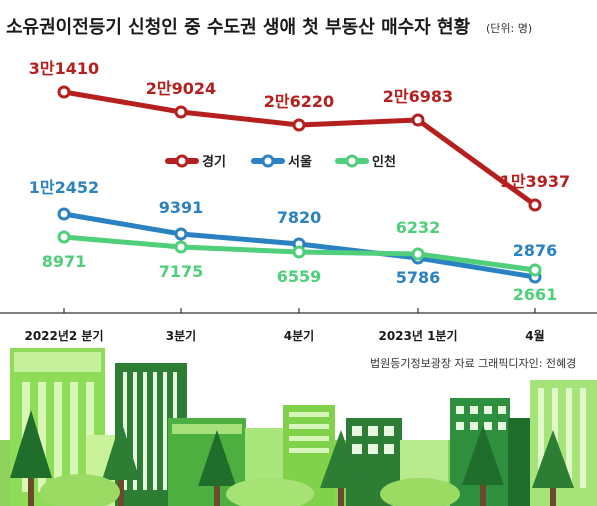  Describe the element at coordinates (384, 162) in the screenshot. I see `legend-label-incheon: 인천` at that location.